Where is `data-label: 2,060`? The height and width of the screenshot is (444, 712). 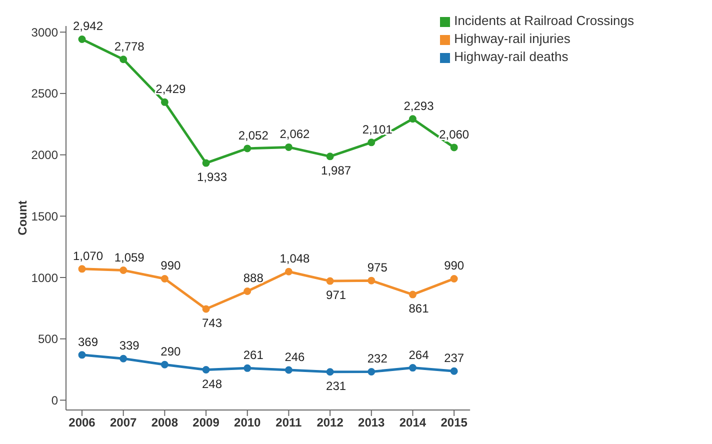
data-label: 2,060 is located at coordinates (454, 134).